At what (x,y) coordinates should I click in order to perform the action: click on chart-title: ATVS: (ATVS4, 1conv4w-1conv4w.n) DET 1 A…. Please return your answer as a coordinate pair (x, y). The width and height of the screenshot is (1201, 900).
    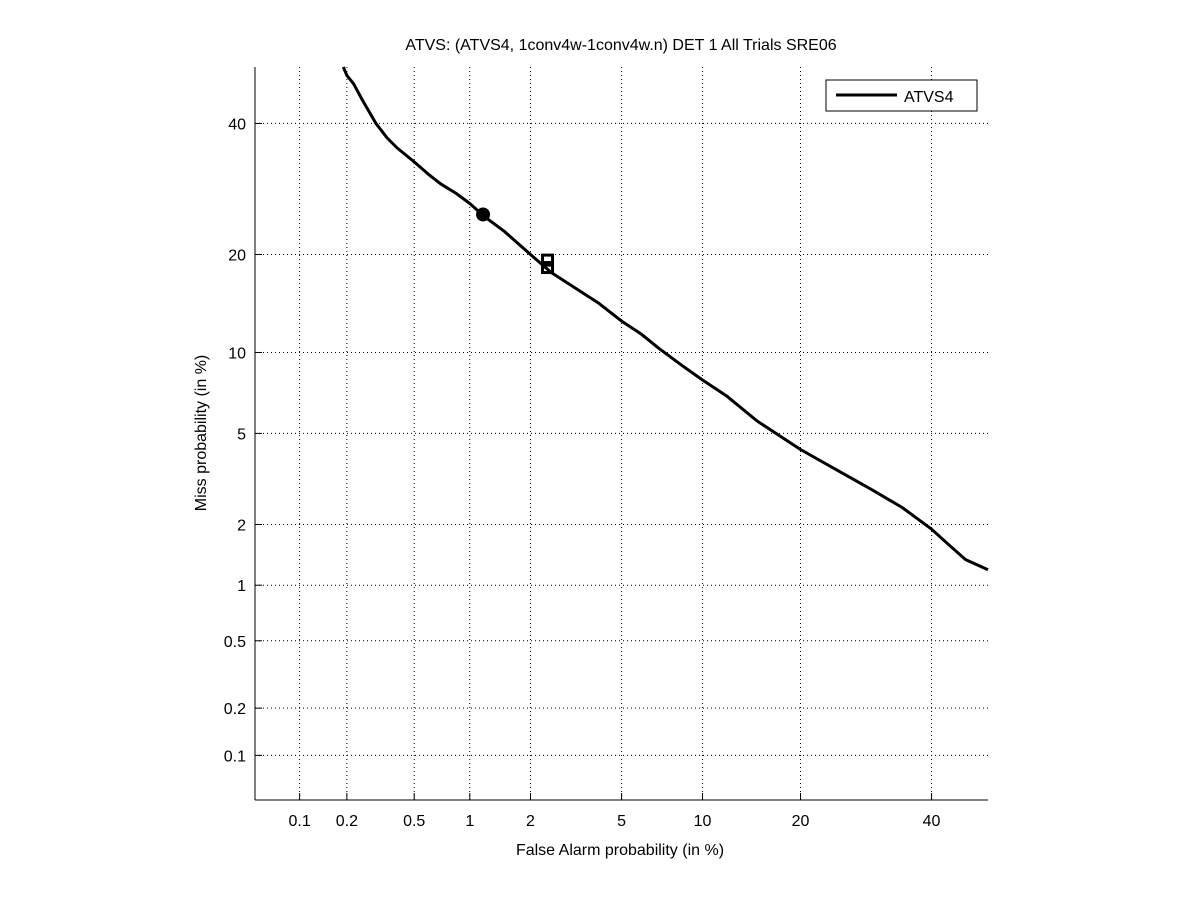
    Looking at the image, I should click on (620, 45).